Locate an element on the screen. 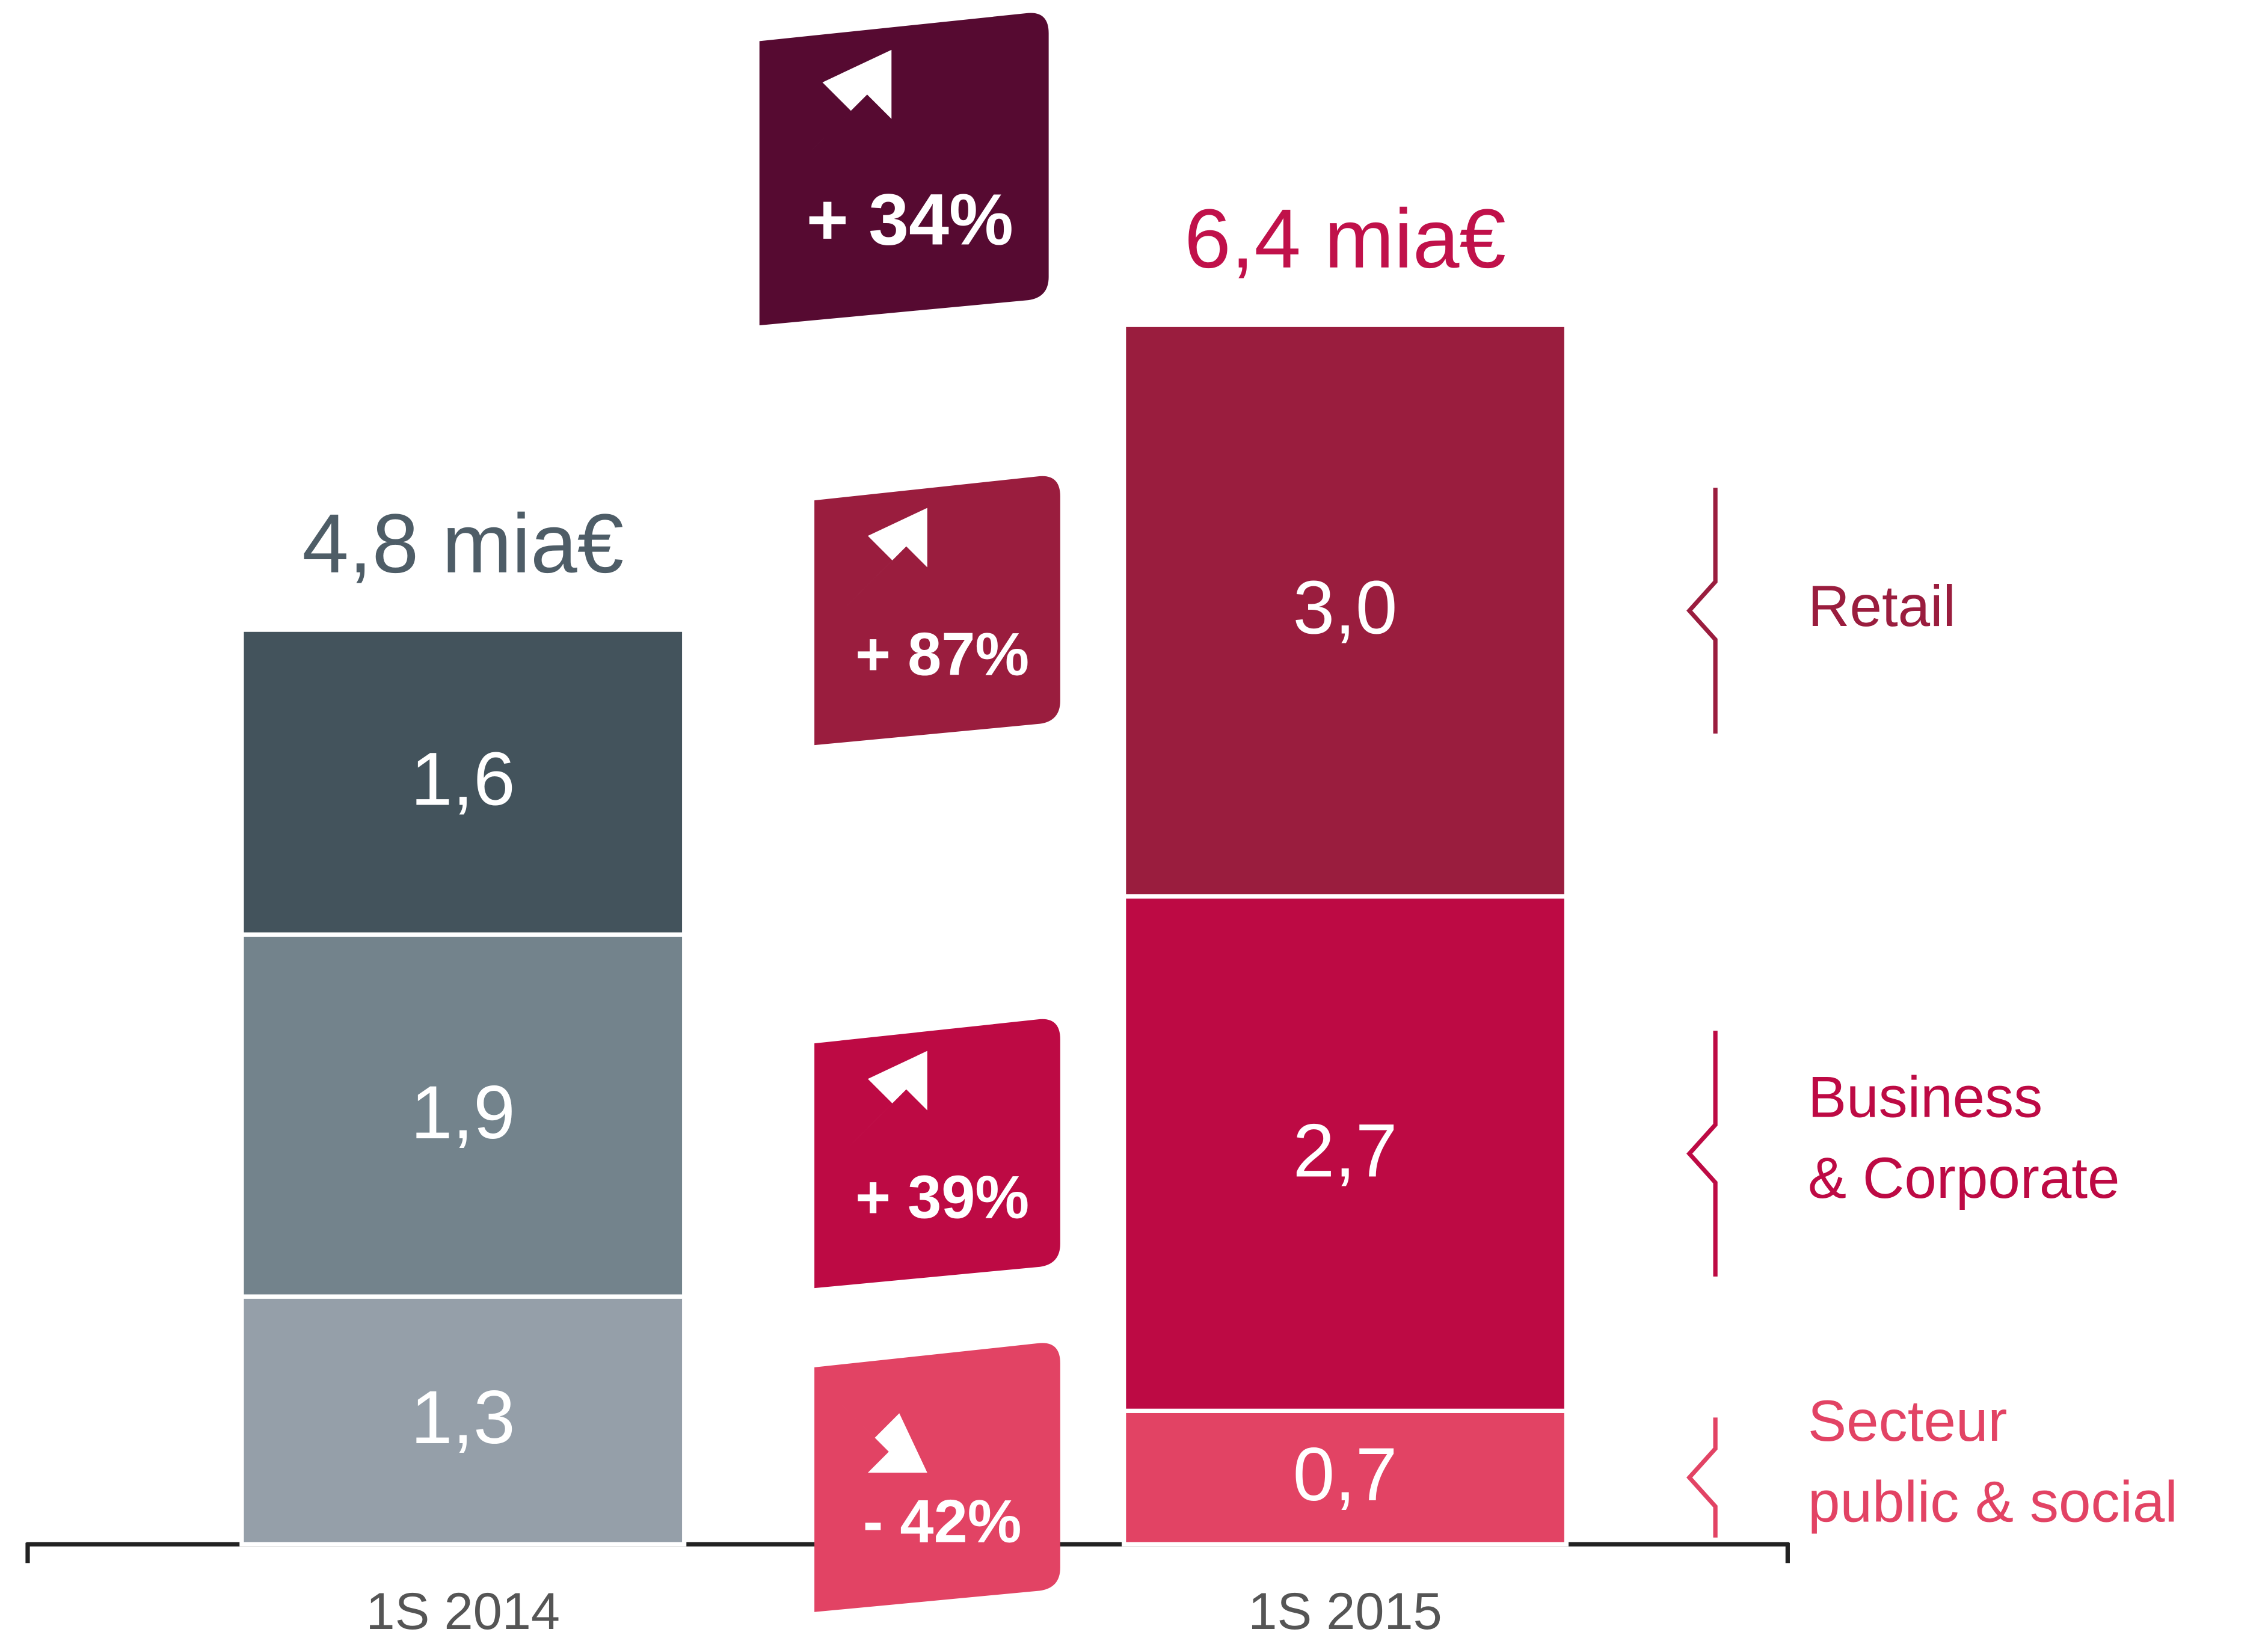  change-badge: + 39% is located at coordinates (937, 1154).